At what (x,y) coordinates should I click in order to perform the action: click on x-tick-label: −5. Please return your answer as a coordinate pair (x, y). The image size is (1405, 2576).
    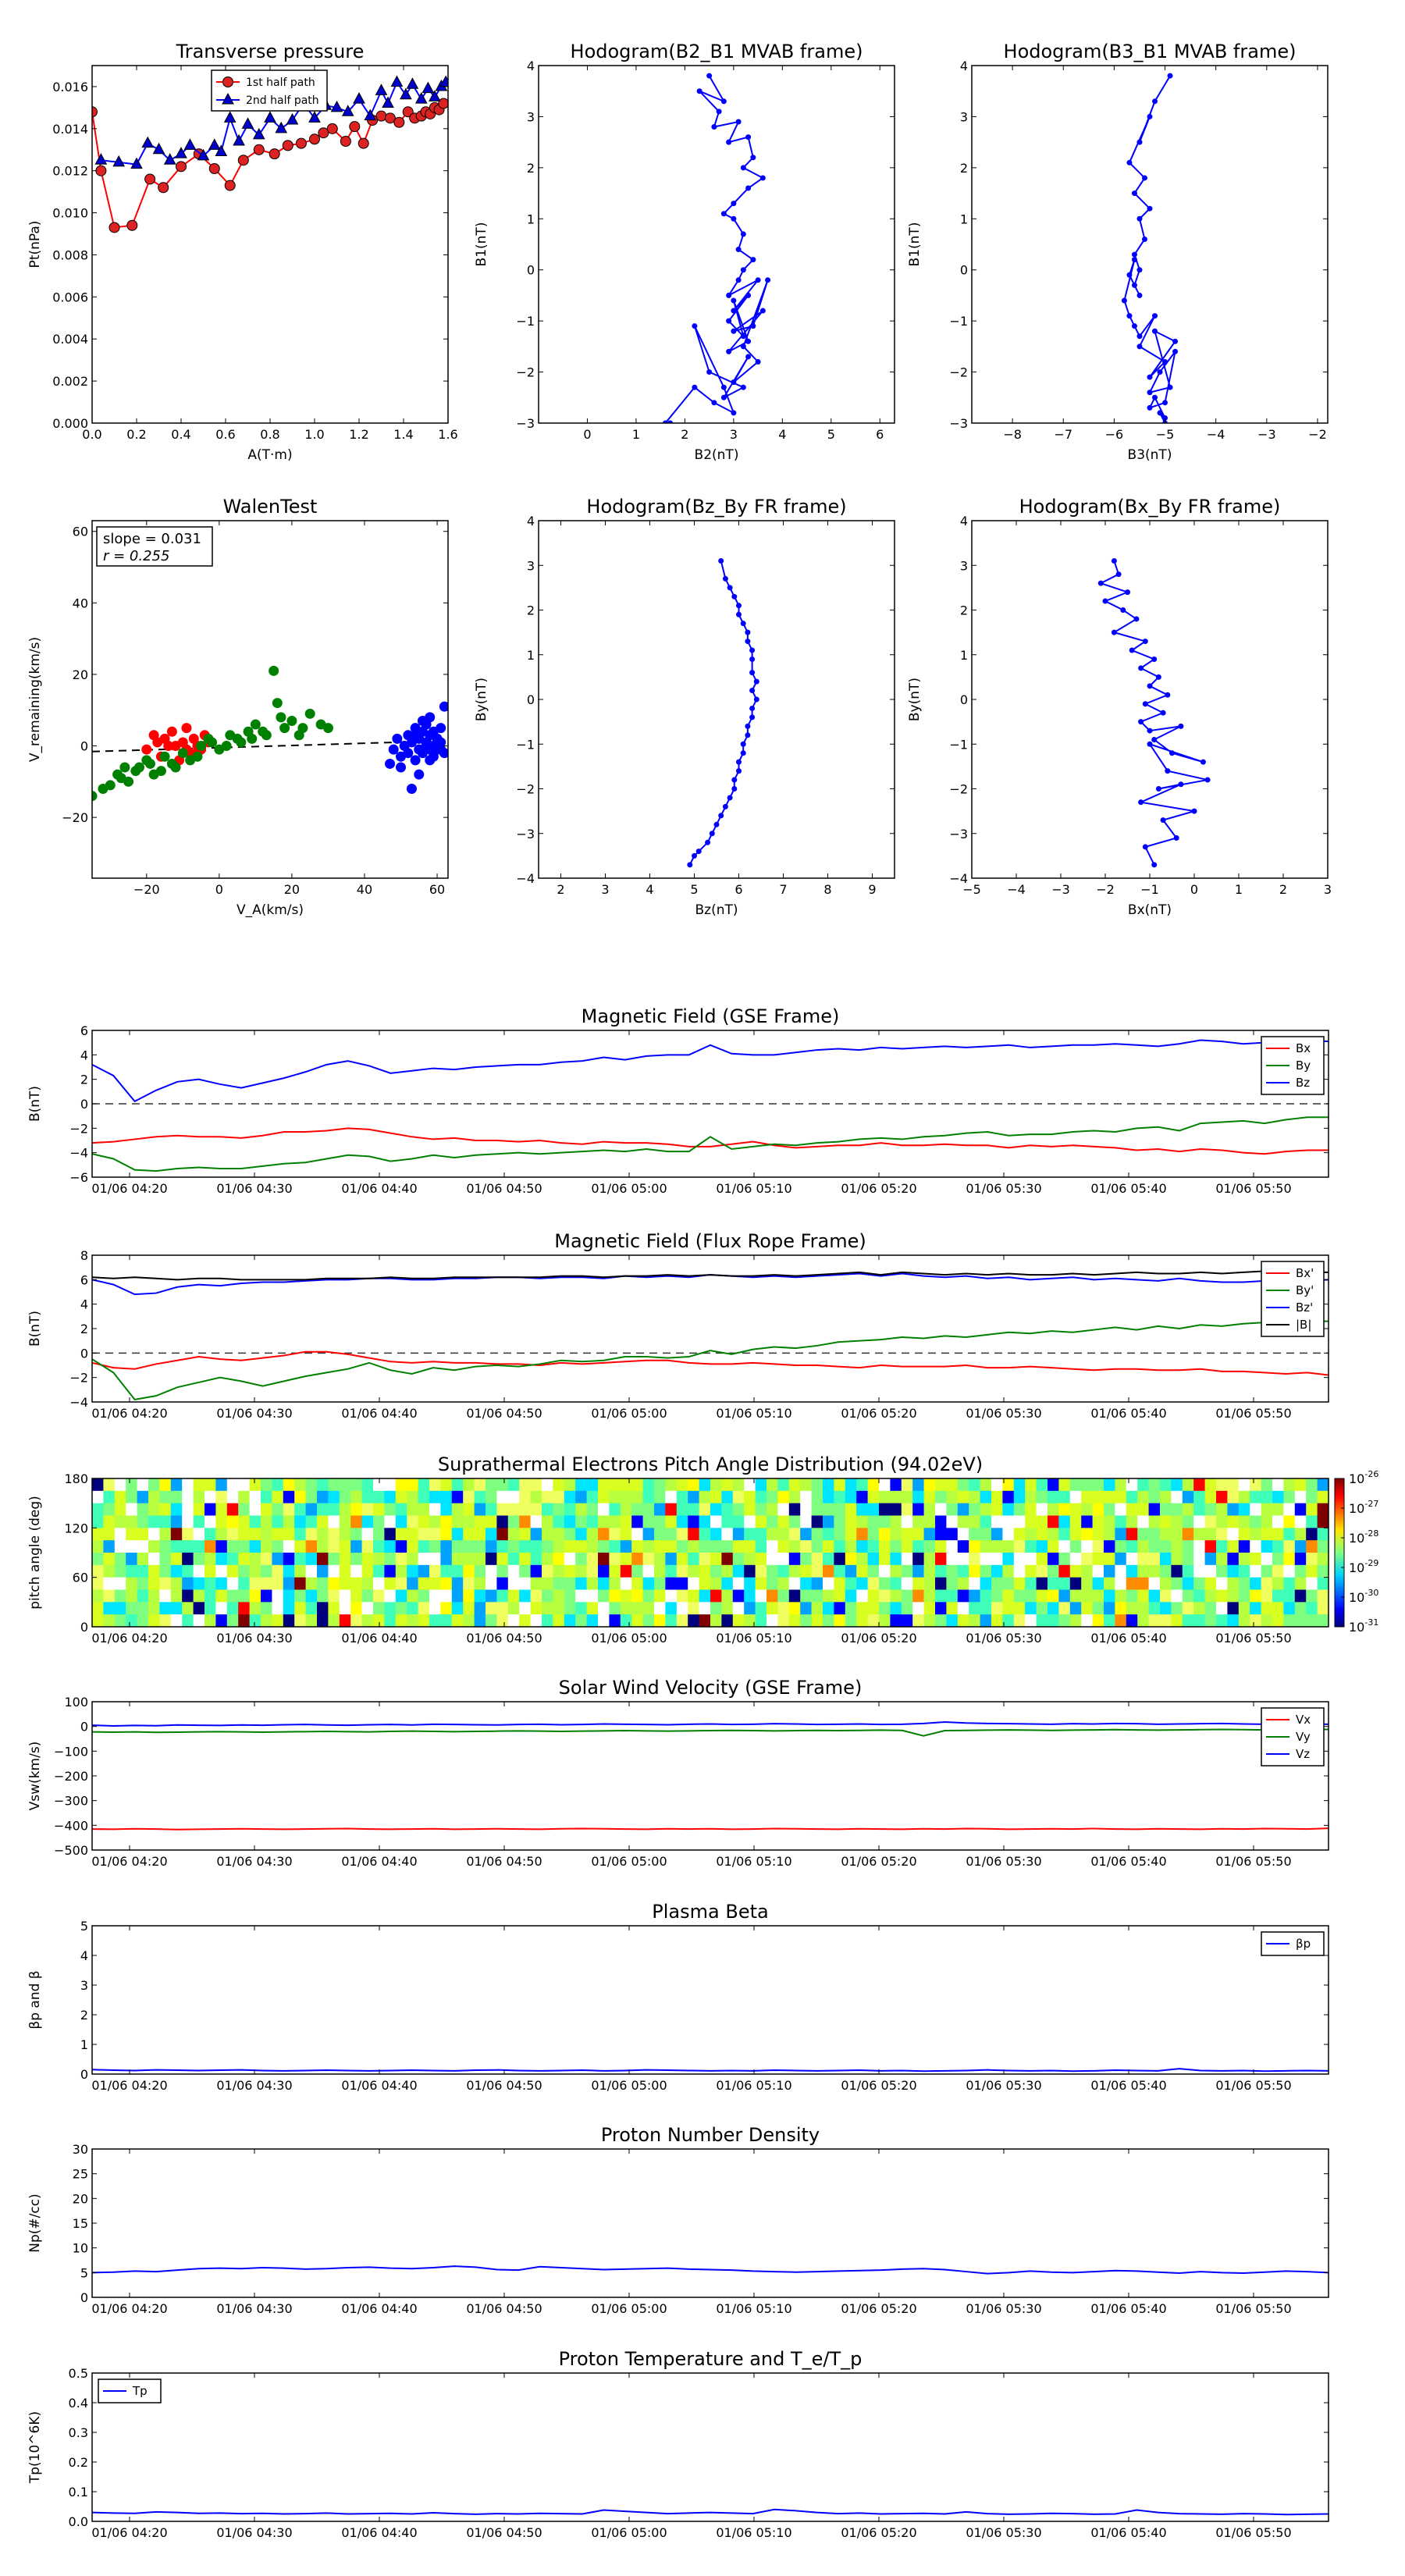
    Looking at the image, I should click on (1165, 434).